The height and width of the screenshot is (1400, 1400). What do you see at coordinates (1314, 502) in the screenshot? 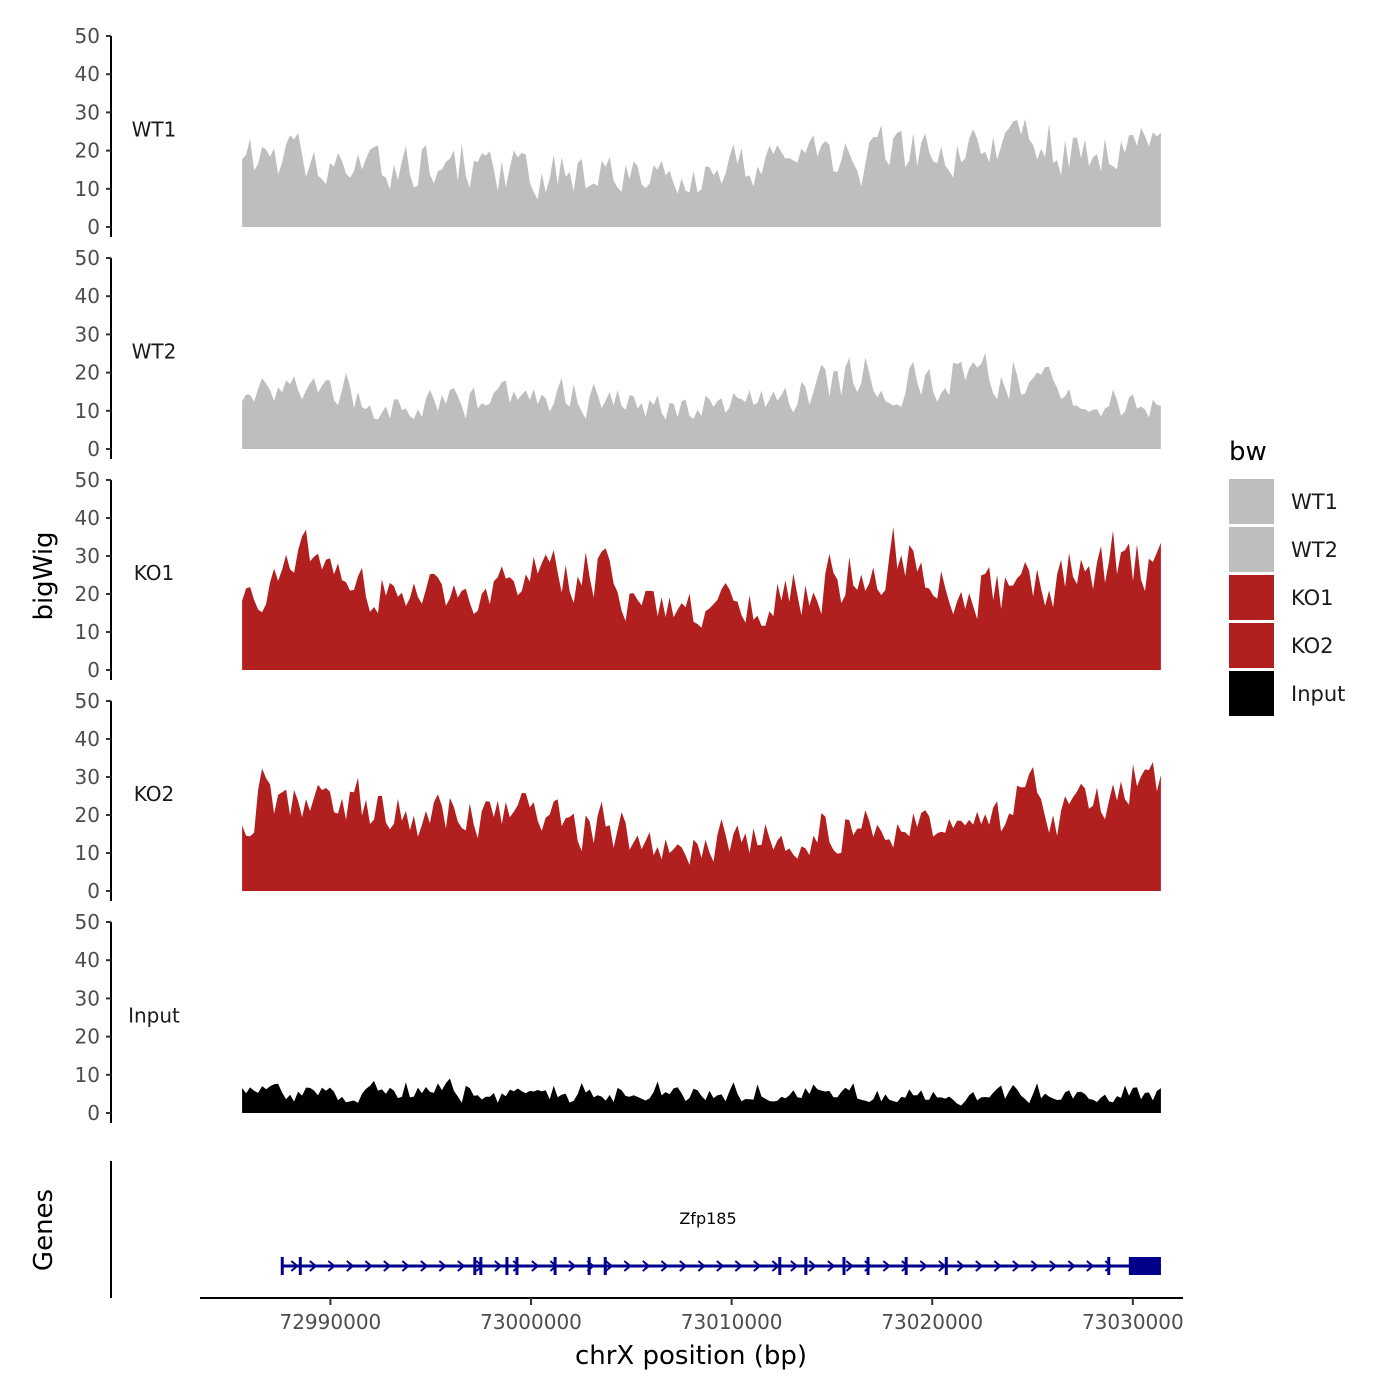
I see `legend-label-wt1: WT1` at bounding box center [1314, 502].